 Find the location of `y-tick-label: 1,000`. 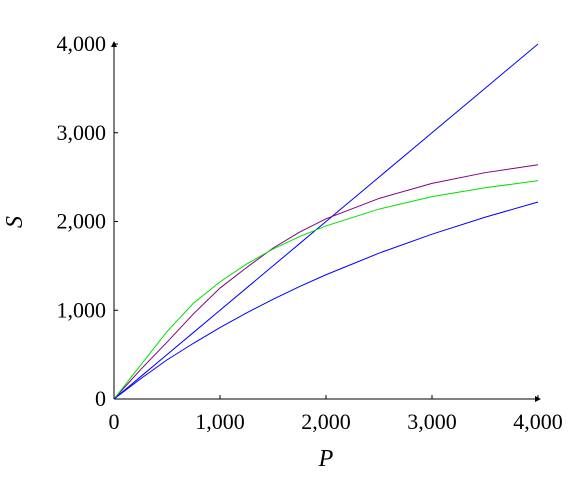

y-tick-label: 1,000 is located at coordinates (82, 309).